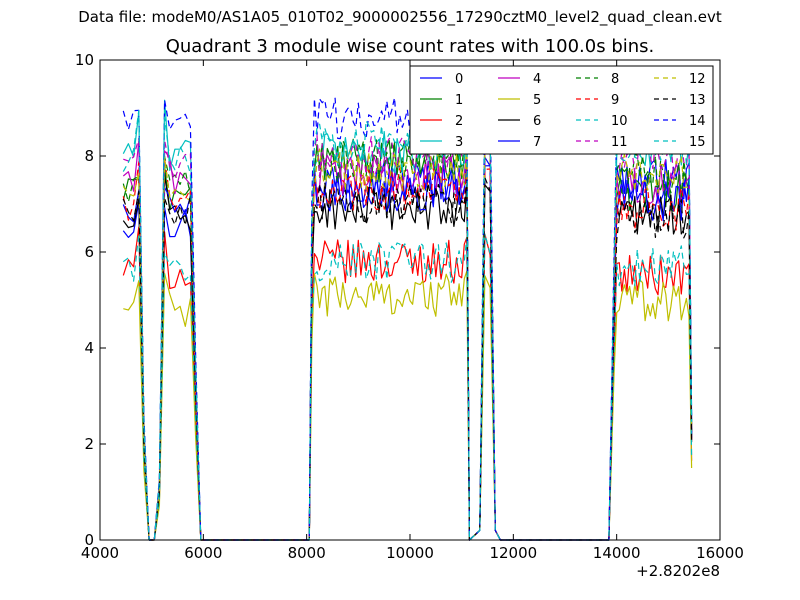  Describe the element at coordinates (459, 121) in the screenshot. I see `legend-label-2: 2` at that location.